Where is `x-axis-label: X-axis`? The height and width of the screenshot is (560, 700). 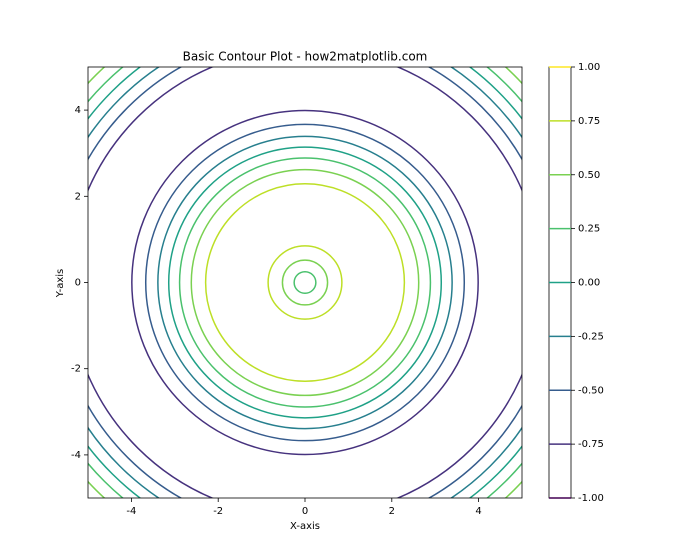 x-axis-label: X-axis is located at coordinates (305, 526).